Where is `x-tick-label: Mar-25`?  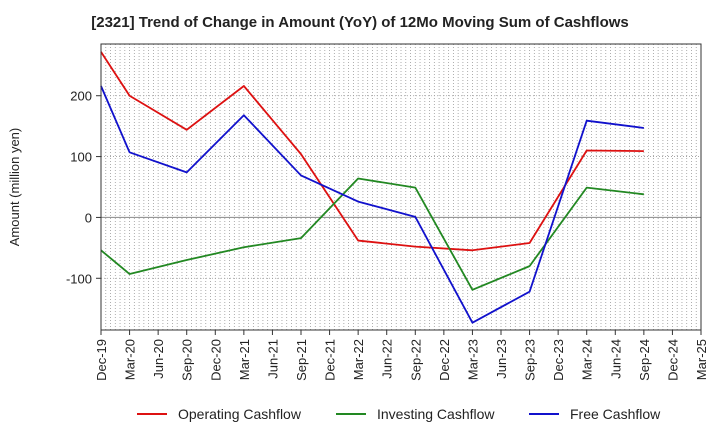 x-tick-label: Mar-25 is located at coordinates (701, 359).